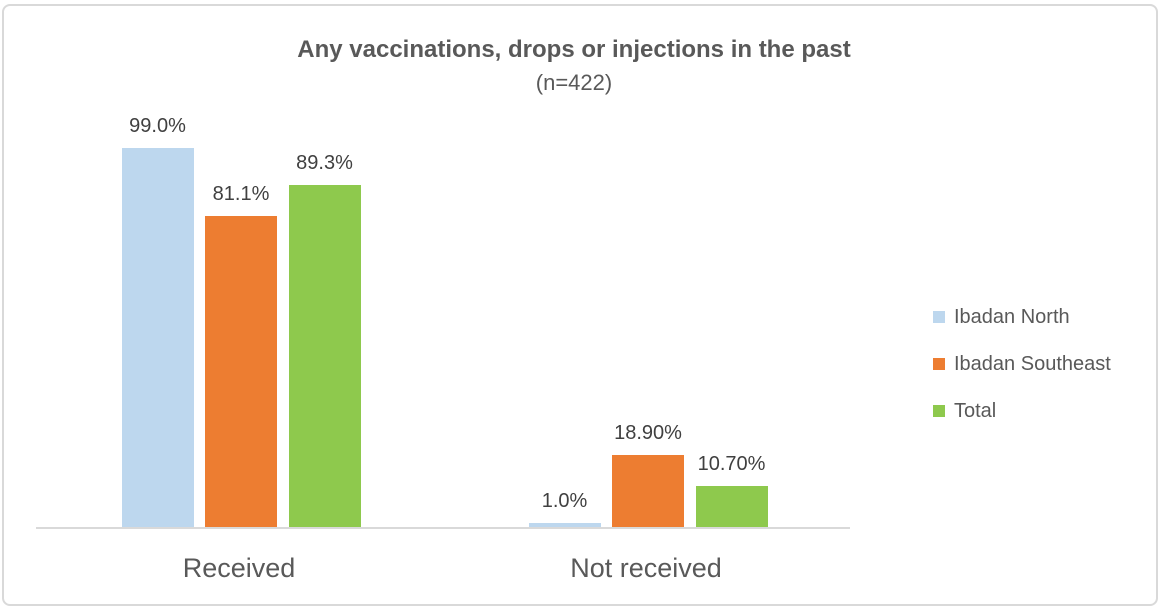  I want to click on legend: Ibadan North Ibadan Southeast Total, so click(1022, 372).